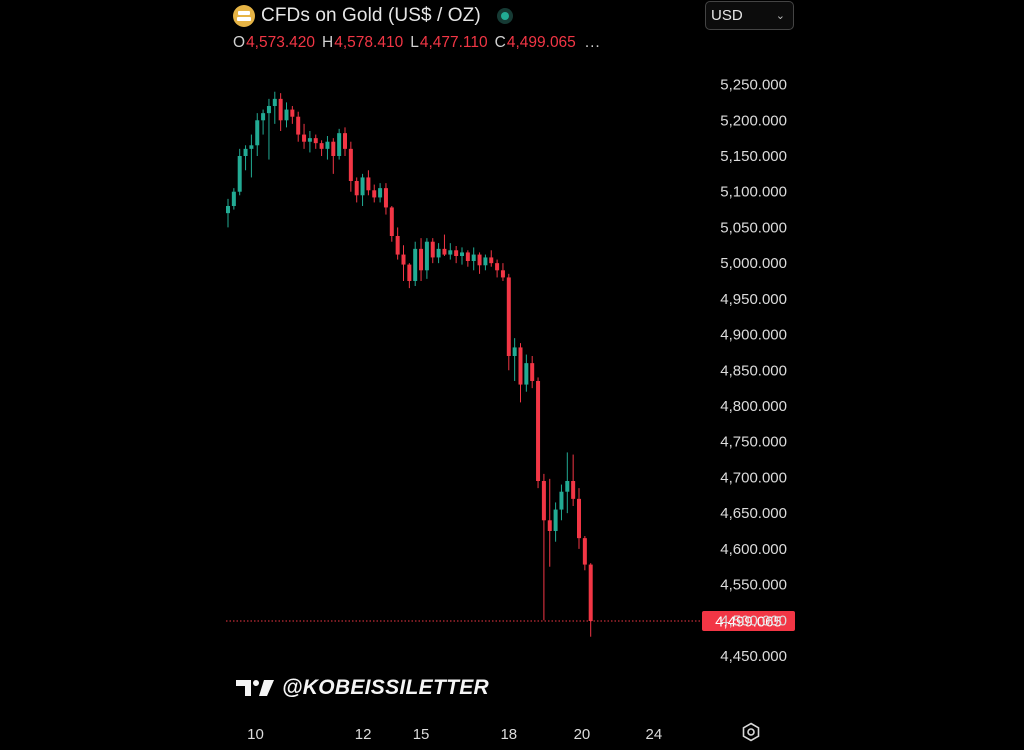 This screenshot has height=750, width=1024. What do you see at coordinates (454, 734) in the screenshot?
I see `time-axis: 10 12 15 18 20 24` at bounding box center [454, 734].